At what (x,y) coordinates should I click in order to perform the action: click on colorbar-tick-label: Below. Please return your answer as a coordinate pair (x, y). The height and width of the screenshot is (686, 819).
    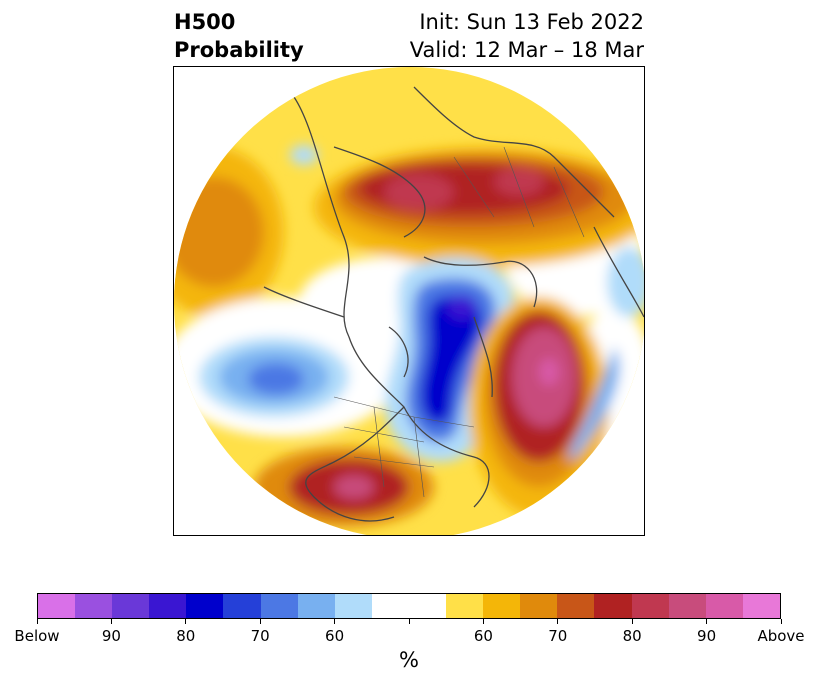
    Looking at the image, I should click on (37, 636).